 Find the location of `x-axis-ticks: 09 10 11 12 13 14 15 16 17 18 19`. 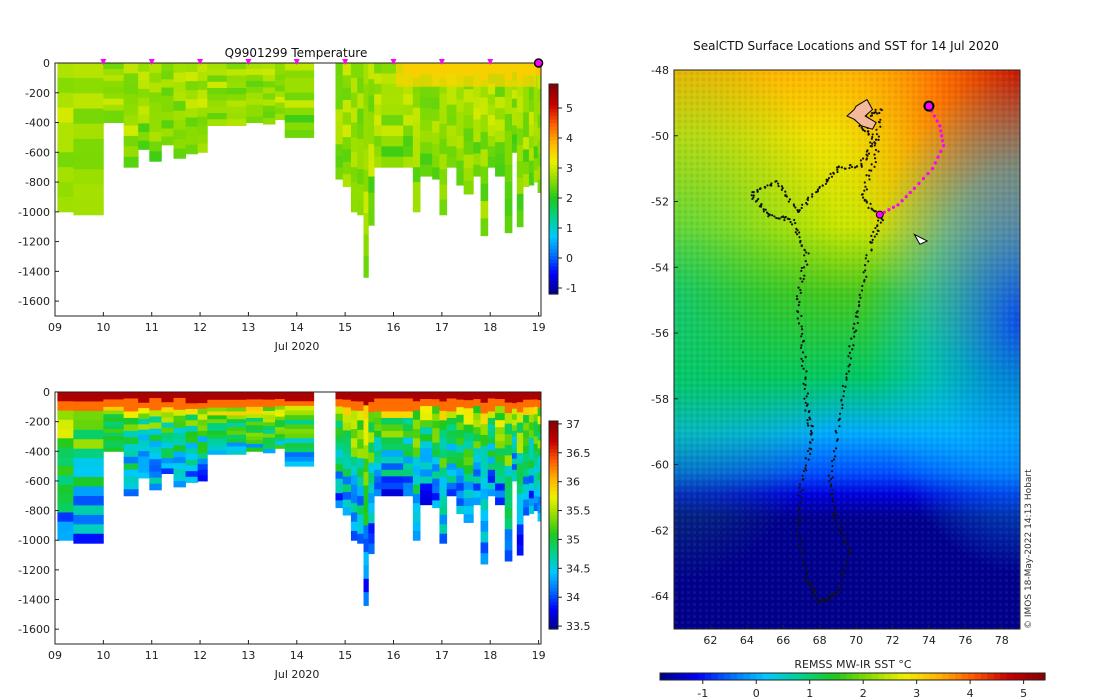

x-axis-ticks: 09 10 11 12 13 14 15 16 17 18 19 is located at coordinates (297, 323).